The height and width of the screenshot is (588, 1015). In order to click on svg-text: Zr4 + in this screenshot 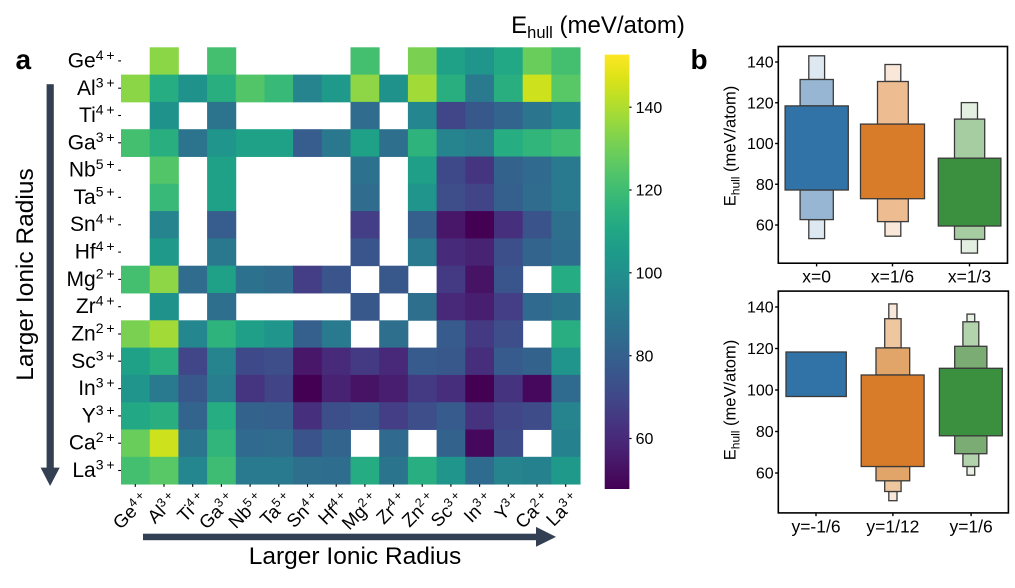, I will do `click(95, 306)`.